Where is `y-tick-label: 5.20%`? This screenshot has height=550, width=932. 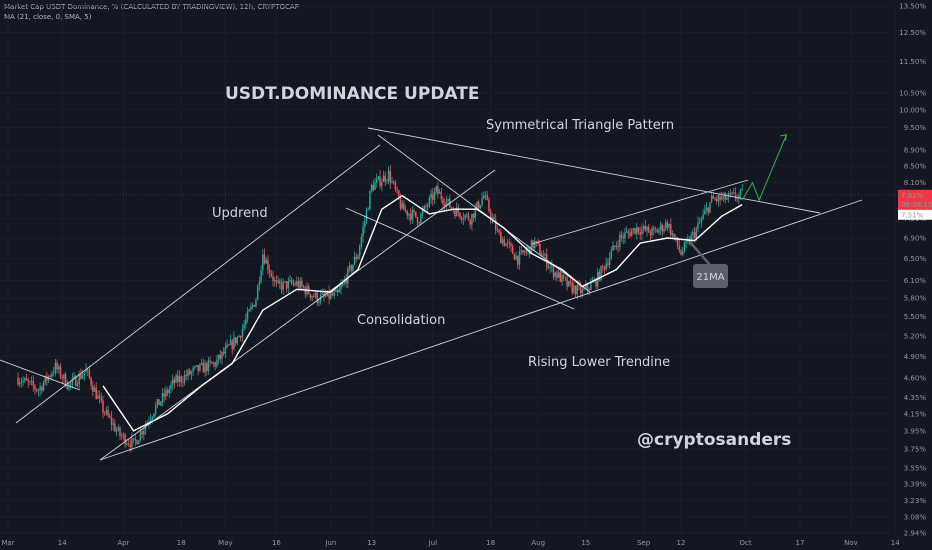
y-tick-label: 5.20% is located at coordinates (915, 336).